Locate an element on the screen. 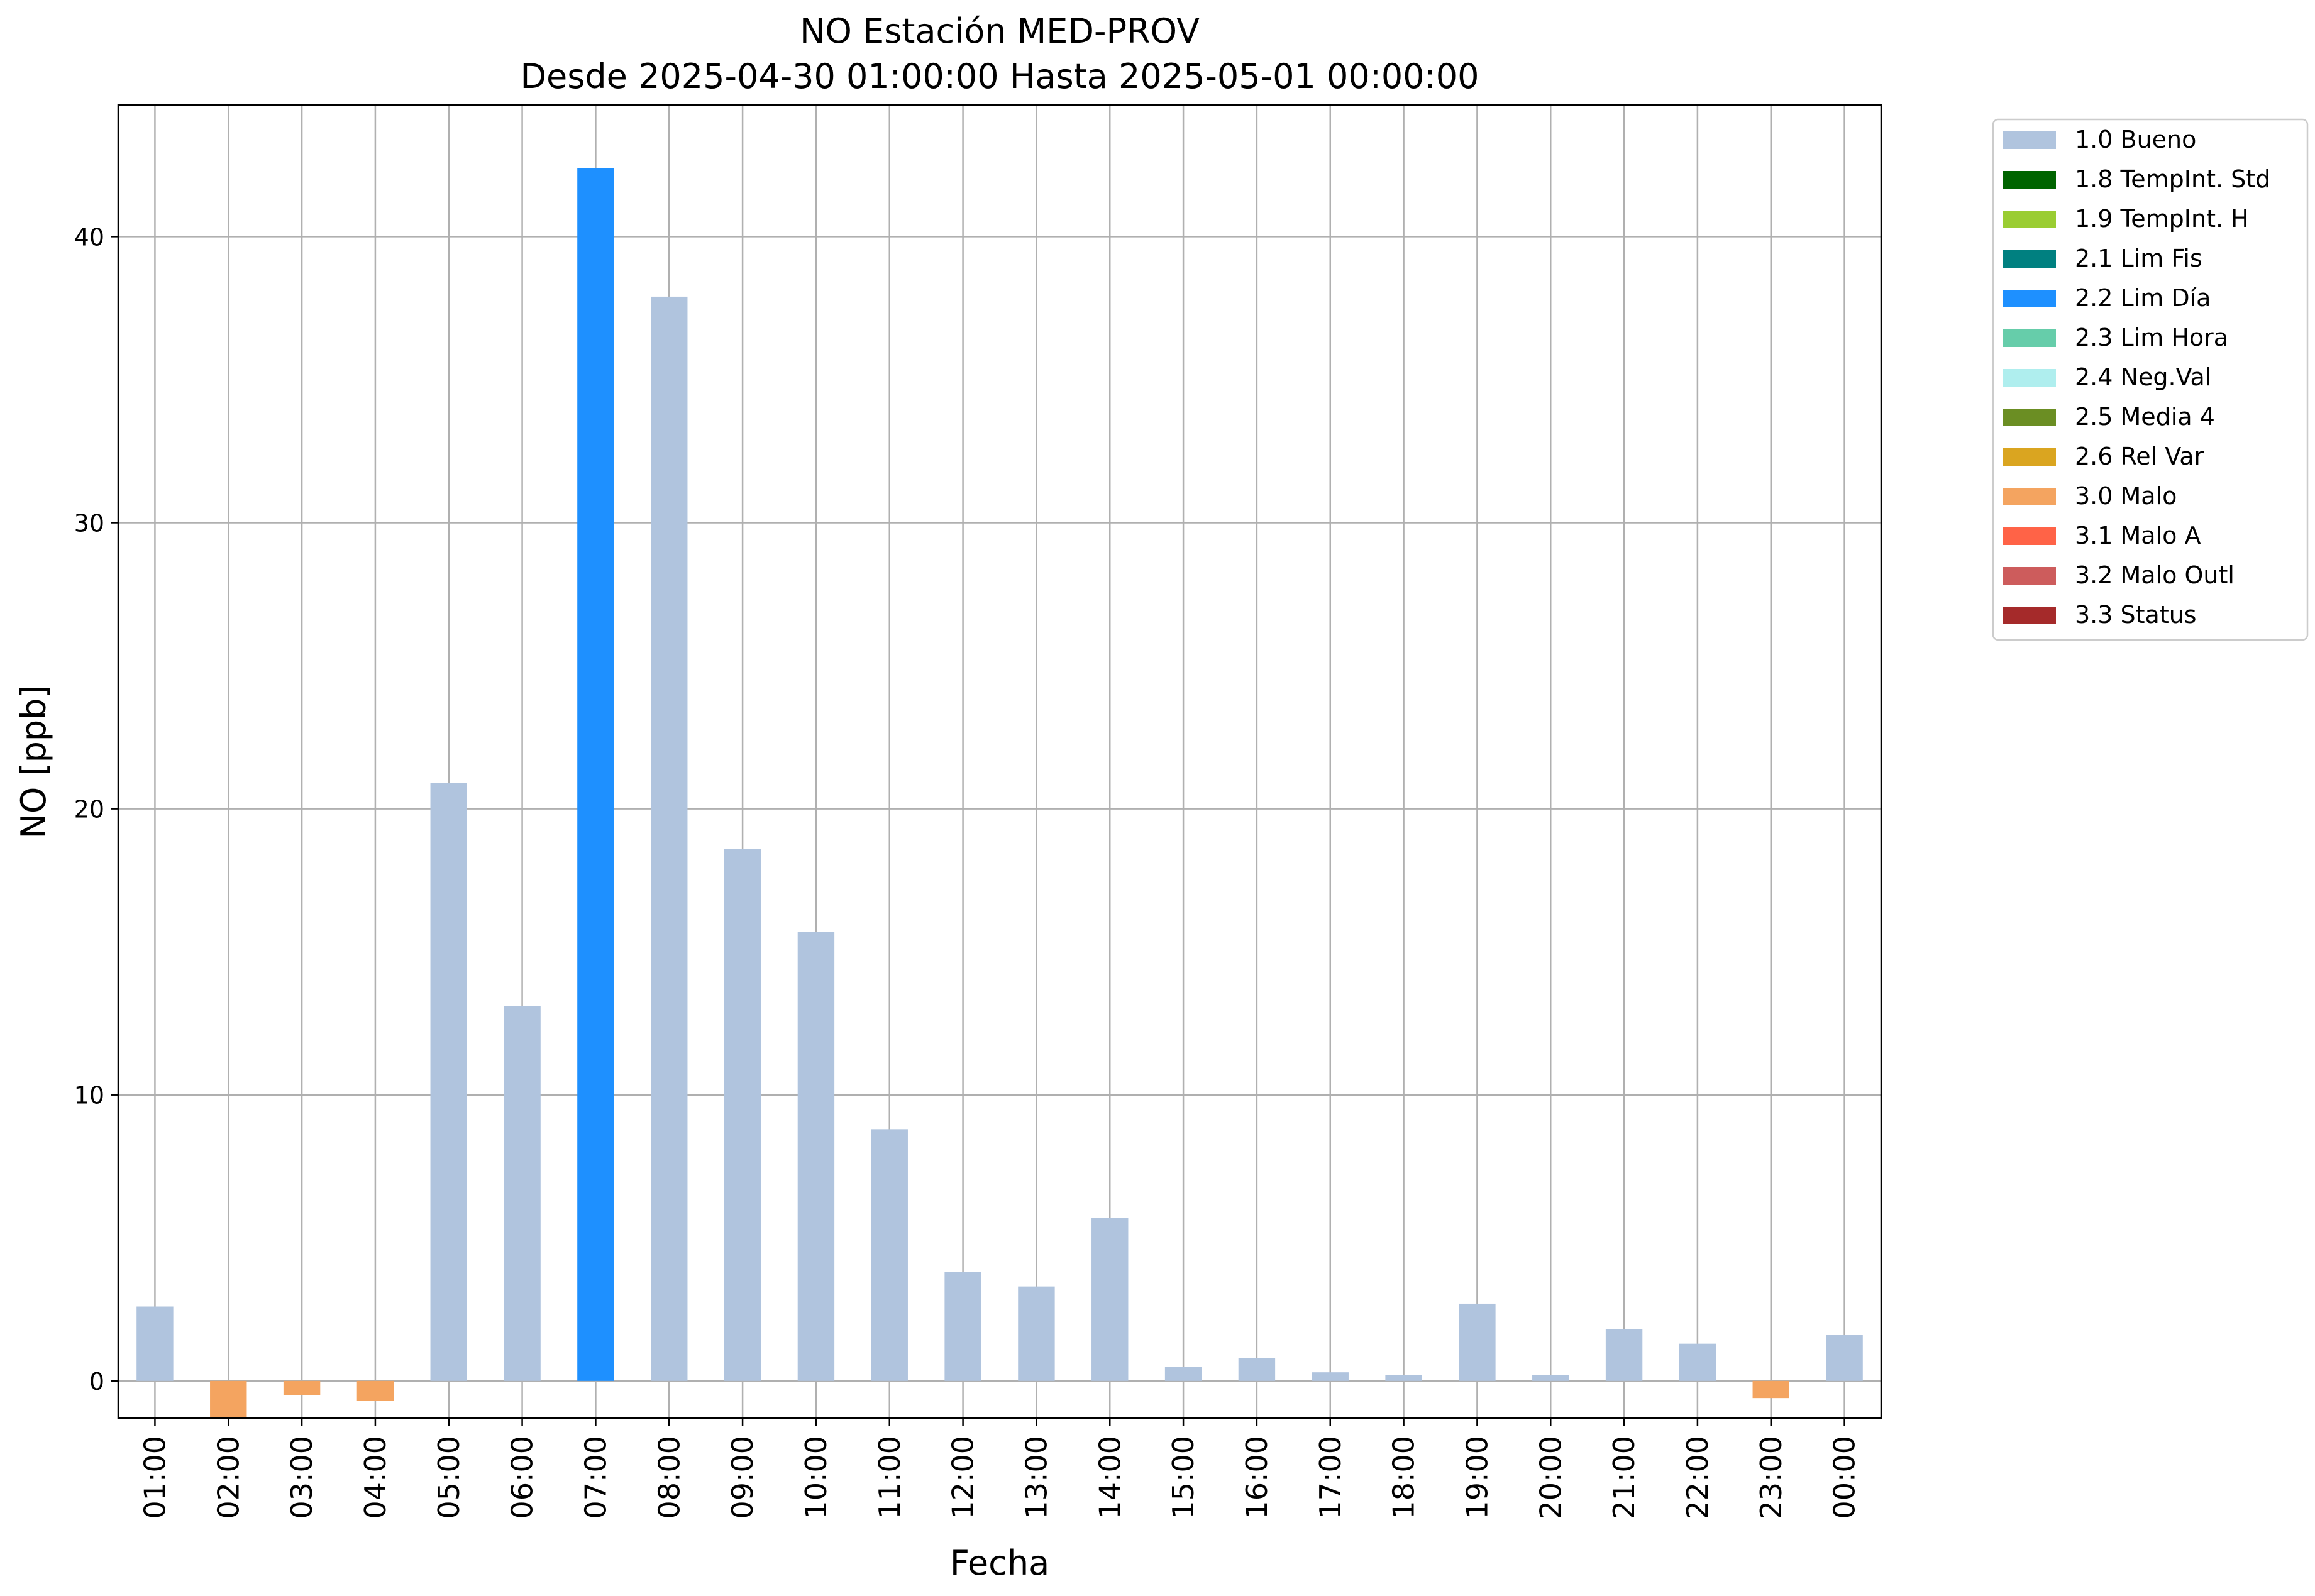 This screenshot has height=1596, width=2315. y-axis: 0 10 20 30 40 is located at coordinates (96, 809).